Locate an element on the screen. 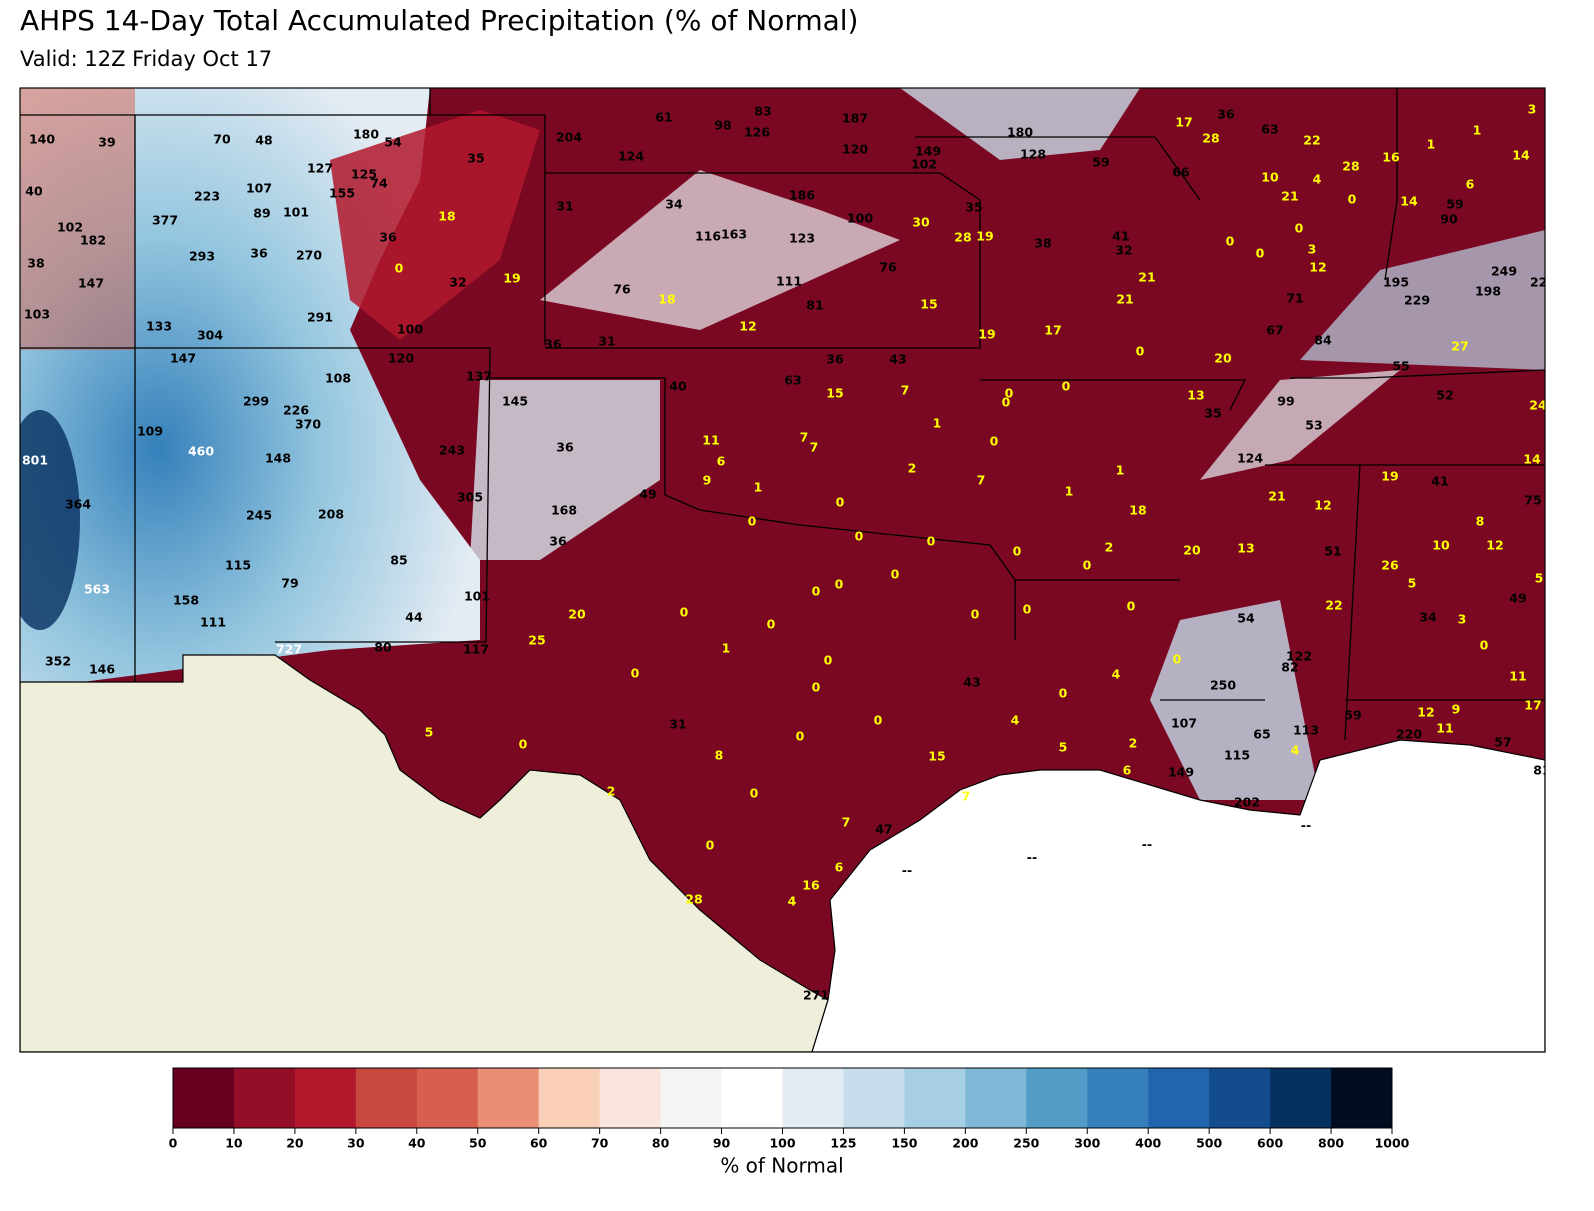  station-value: 180 is located at coordinates (366, 134).